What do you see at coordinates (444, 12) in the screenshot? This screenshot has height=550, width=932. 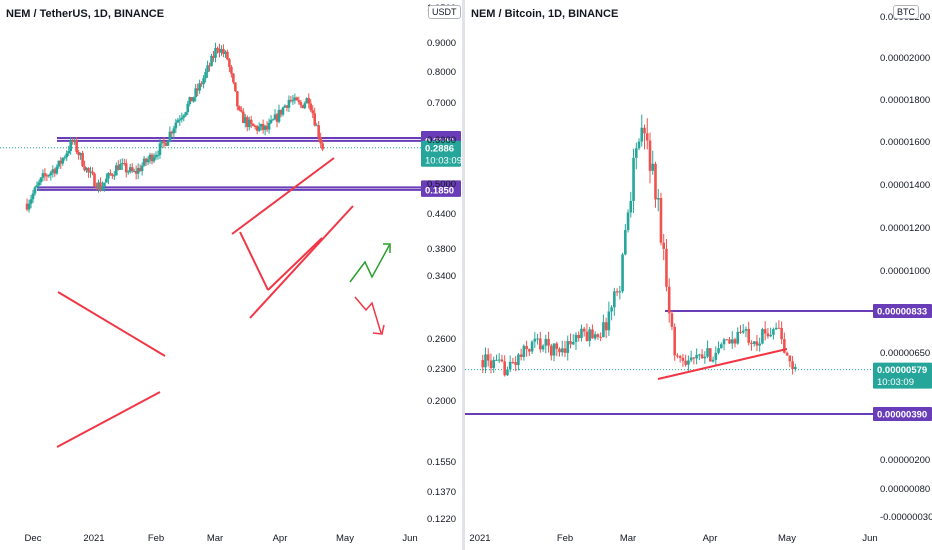 I see `currency-badge: USDT` at bounding box center [444, 12].